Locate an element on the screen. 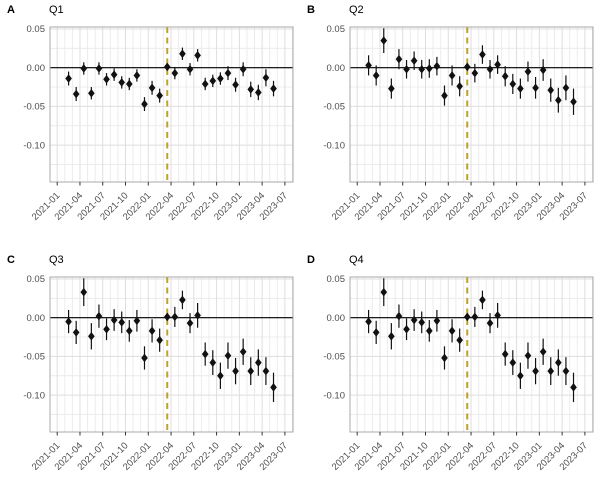 This screenshot has width=600, height=500. panel-d-title: Q4 is located at coordinates (356, 260).